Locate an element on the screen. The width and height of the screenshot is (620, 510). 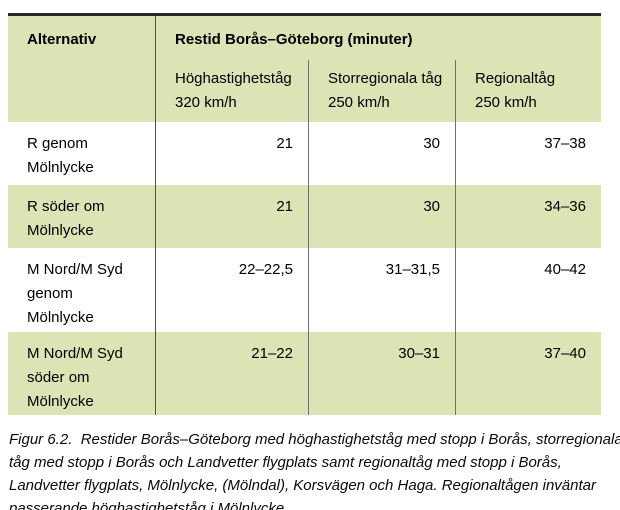
column-header-storregionala-name: Storregionala tåg is located at coordinates (385, 78).